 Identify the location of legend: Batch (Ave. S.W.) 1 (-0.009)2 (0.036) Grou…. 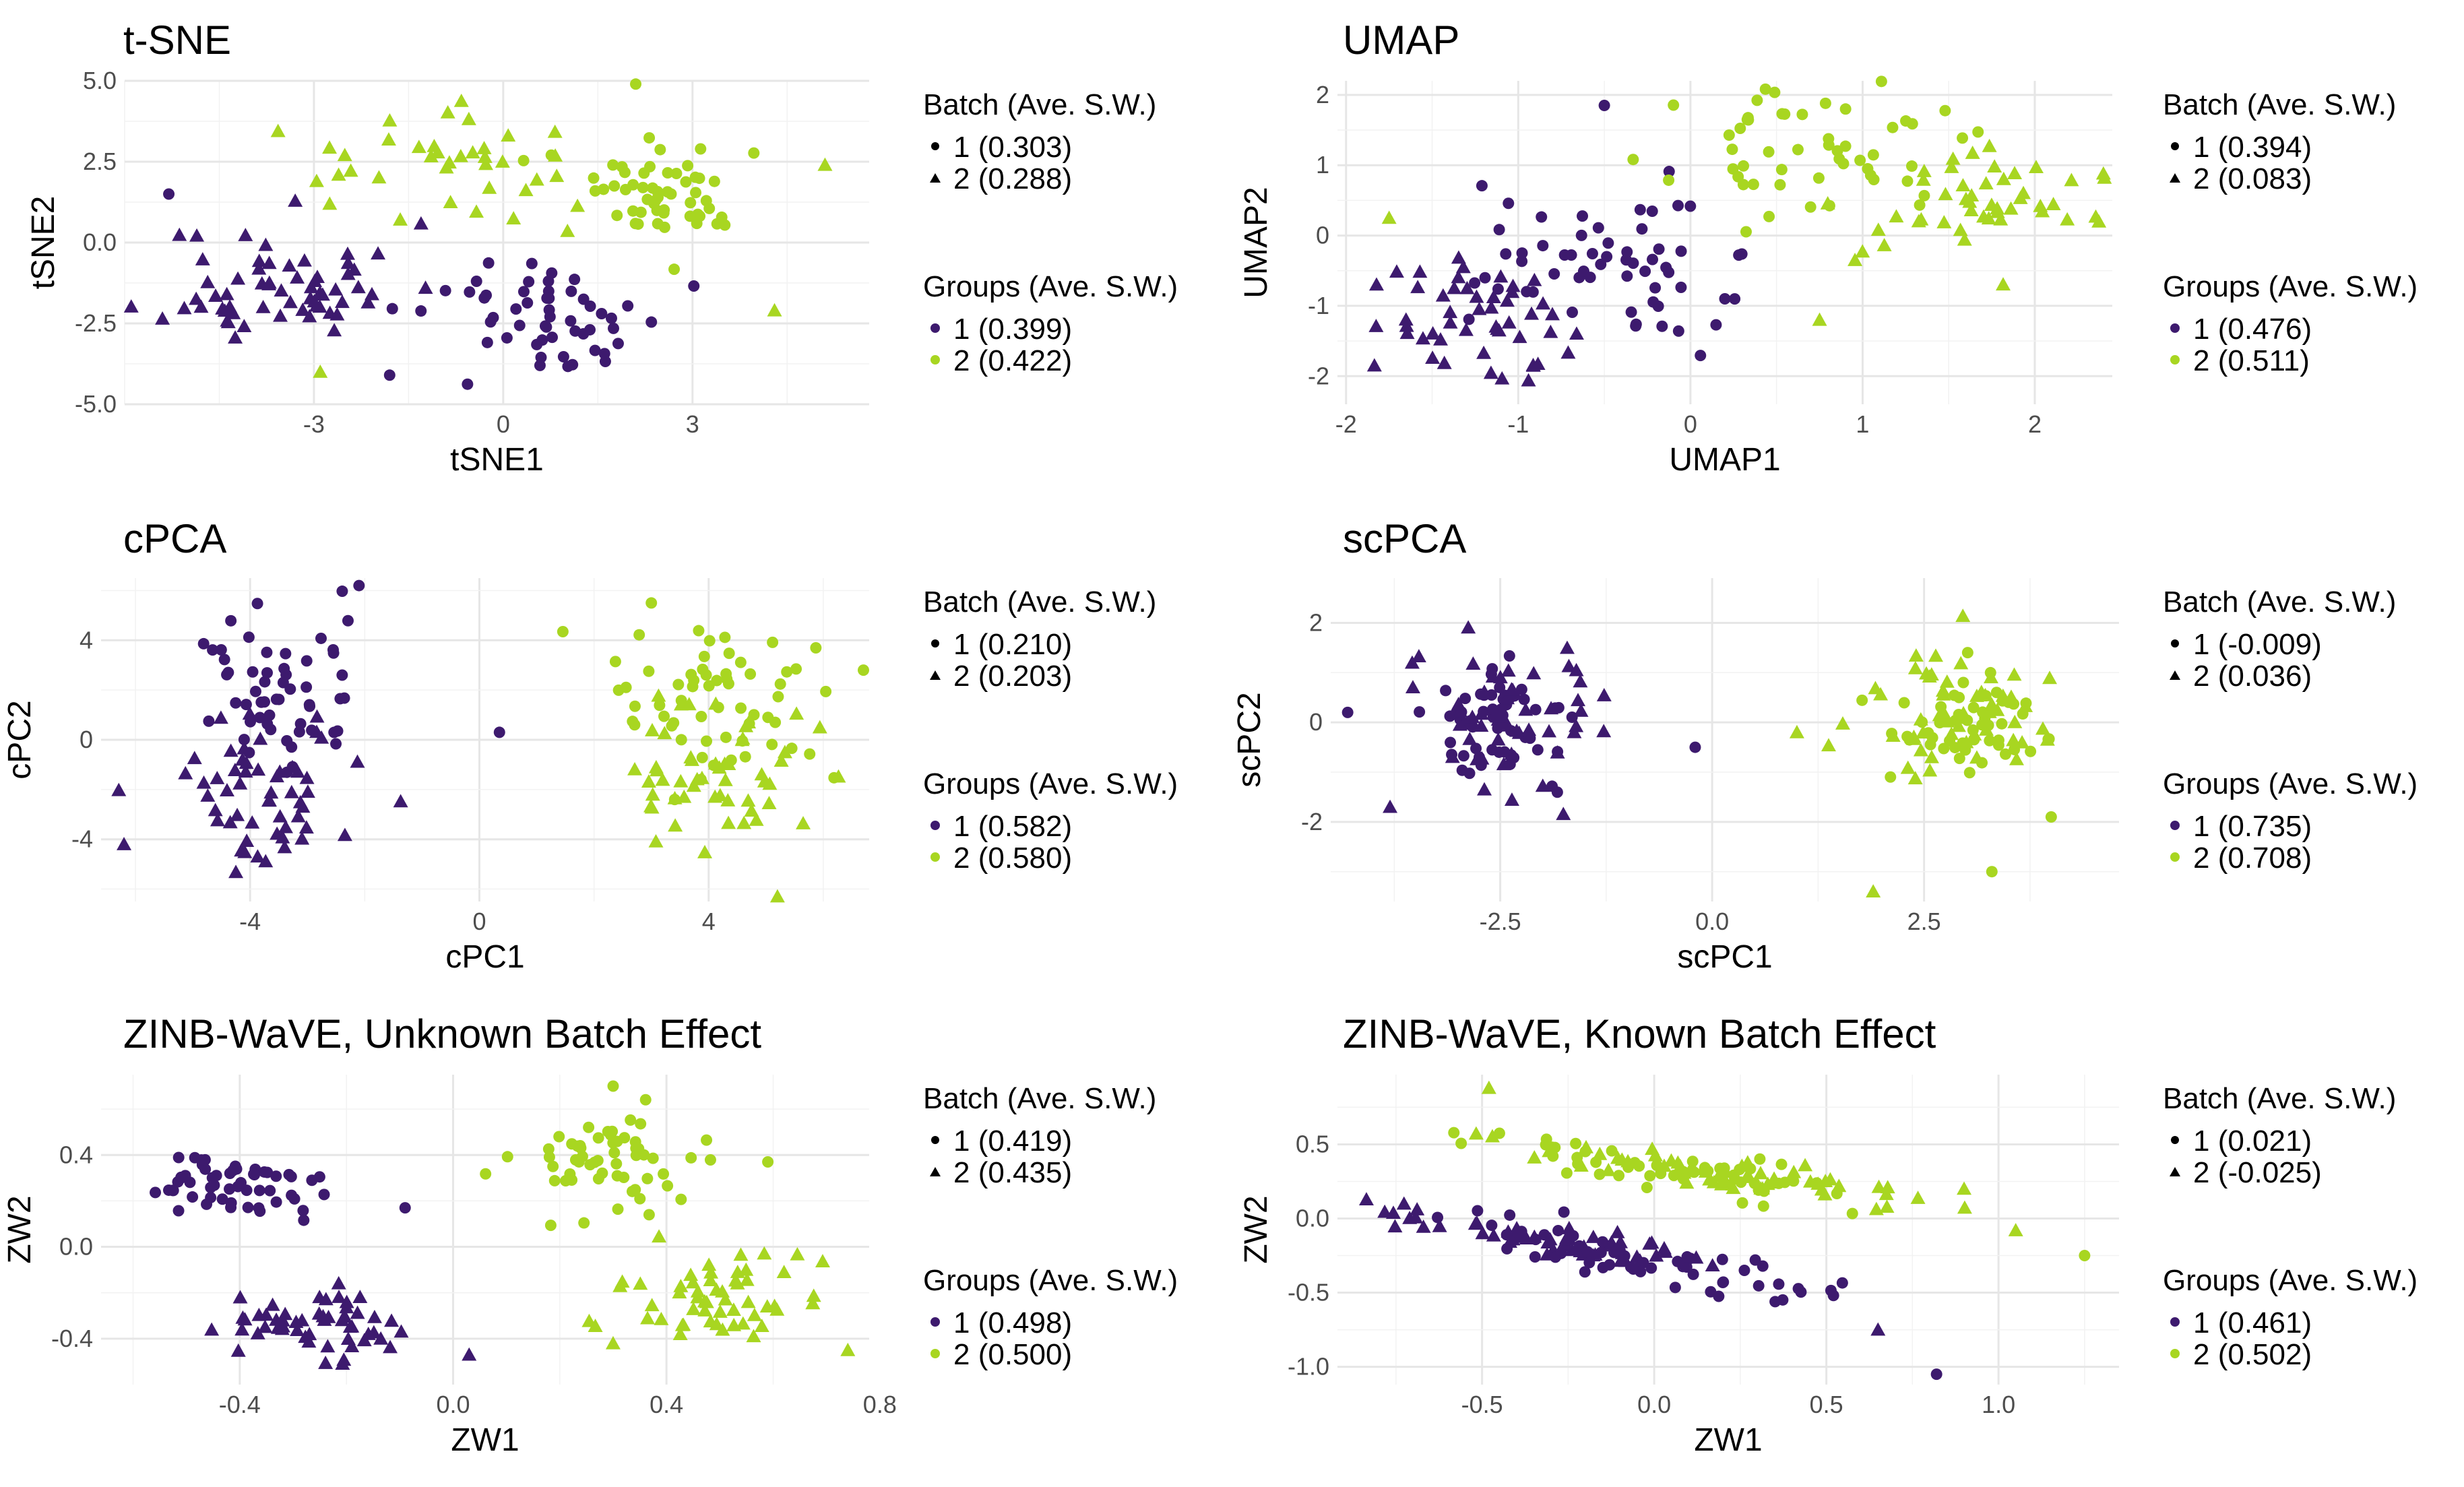
(2290, 731).